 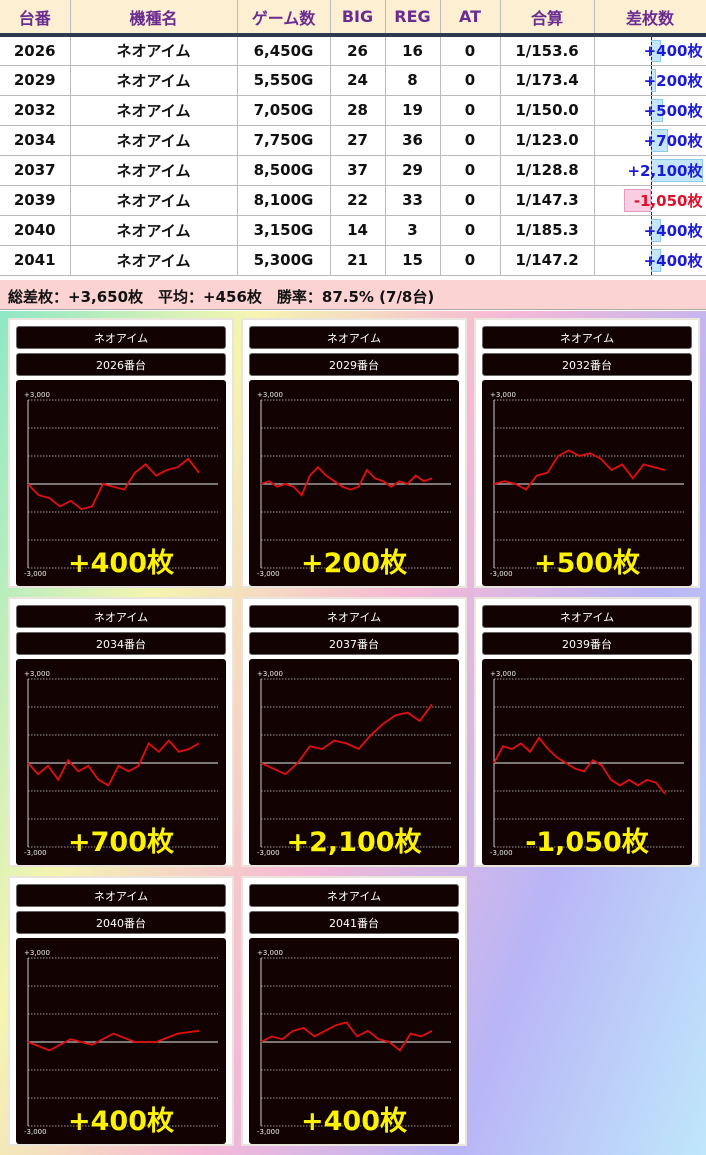 I want to click on machine-number: 2026番台, so click(x=121, y=364).